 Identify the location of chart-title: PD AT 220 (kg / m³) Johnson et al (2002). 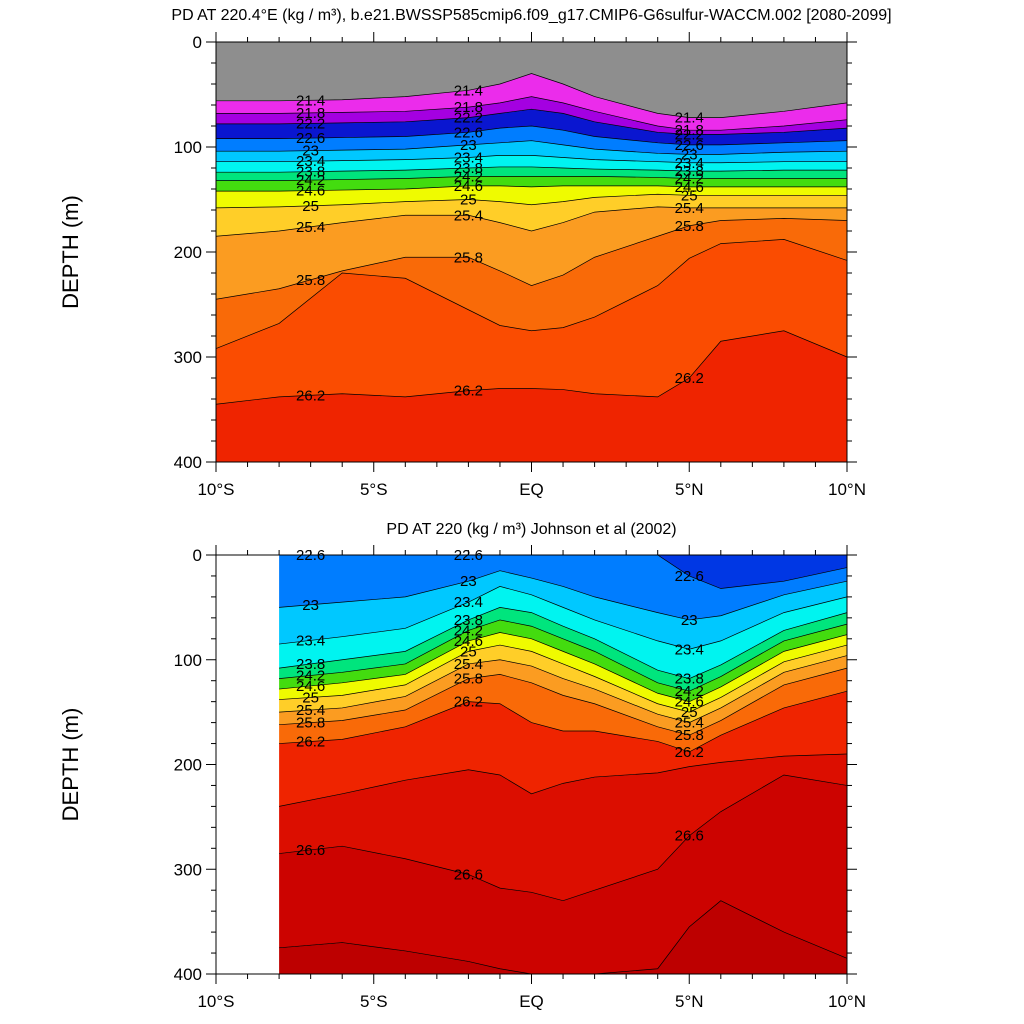
(531, 529).